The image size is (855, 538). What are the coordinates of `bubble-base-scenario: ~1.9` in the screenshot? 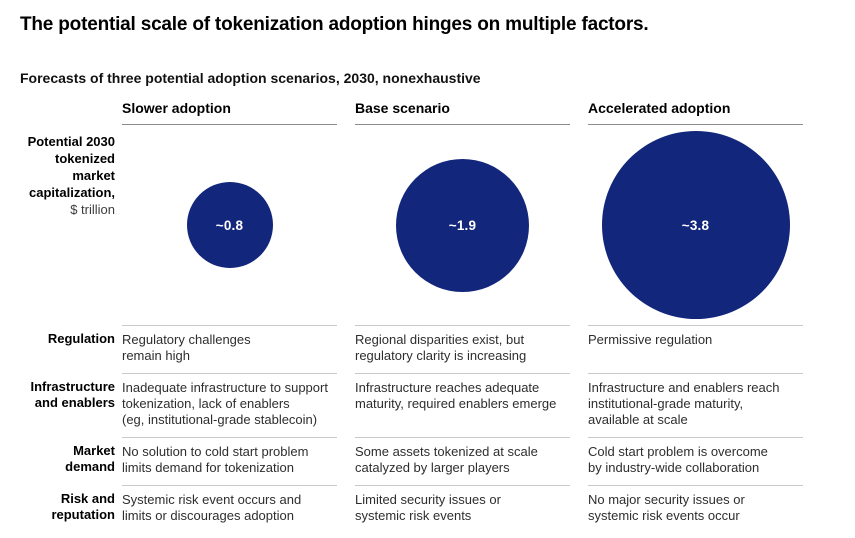 It's located at (462, 225).